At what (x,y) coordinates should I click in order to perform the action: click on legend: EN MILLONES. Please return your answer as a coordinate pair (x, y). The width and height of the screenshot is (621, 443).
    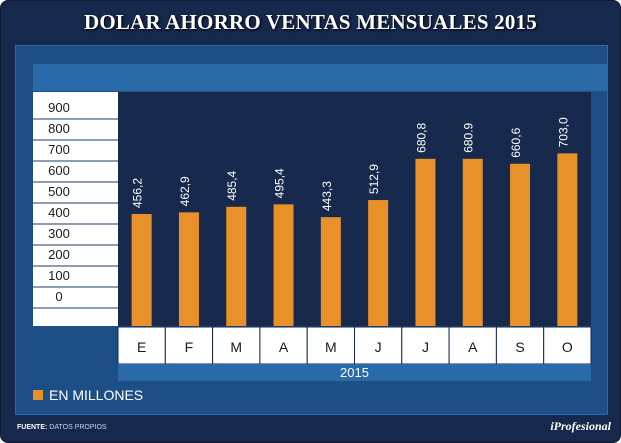
    Looking at the image, I should click on (88, 395).